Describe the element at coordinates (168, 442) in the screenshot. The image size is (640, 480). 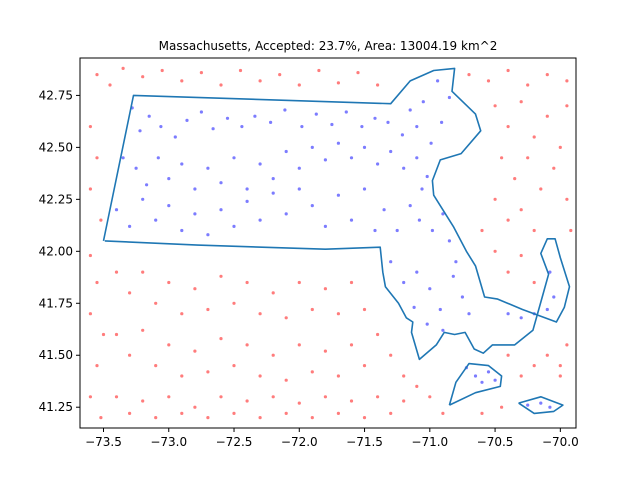
I see `x-tick-label: −73.0` at that location.